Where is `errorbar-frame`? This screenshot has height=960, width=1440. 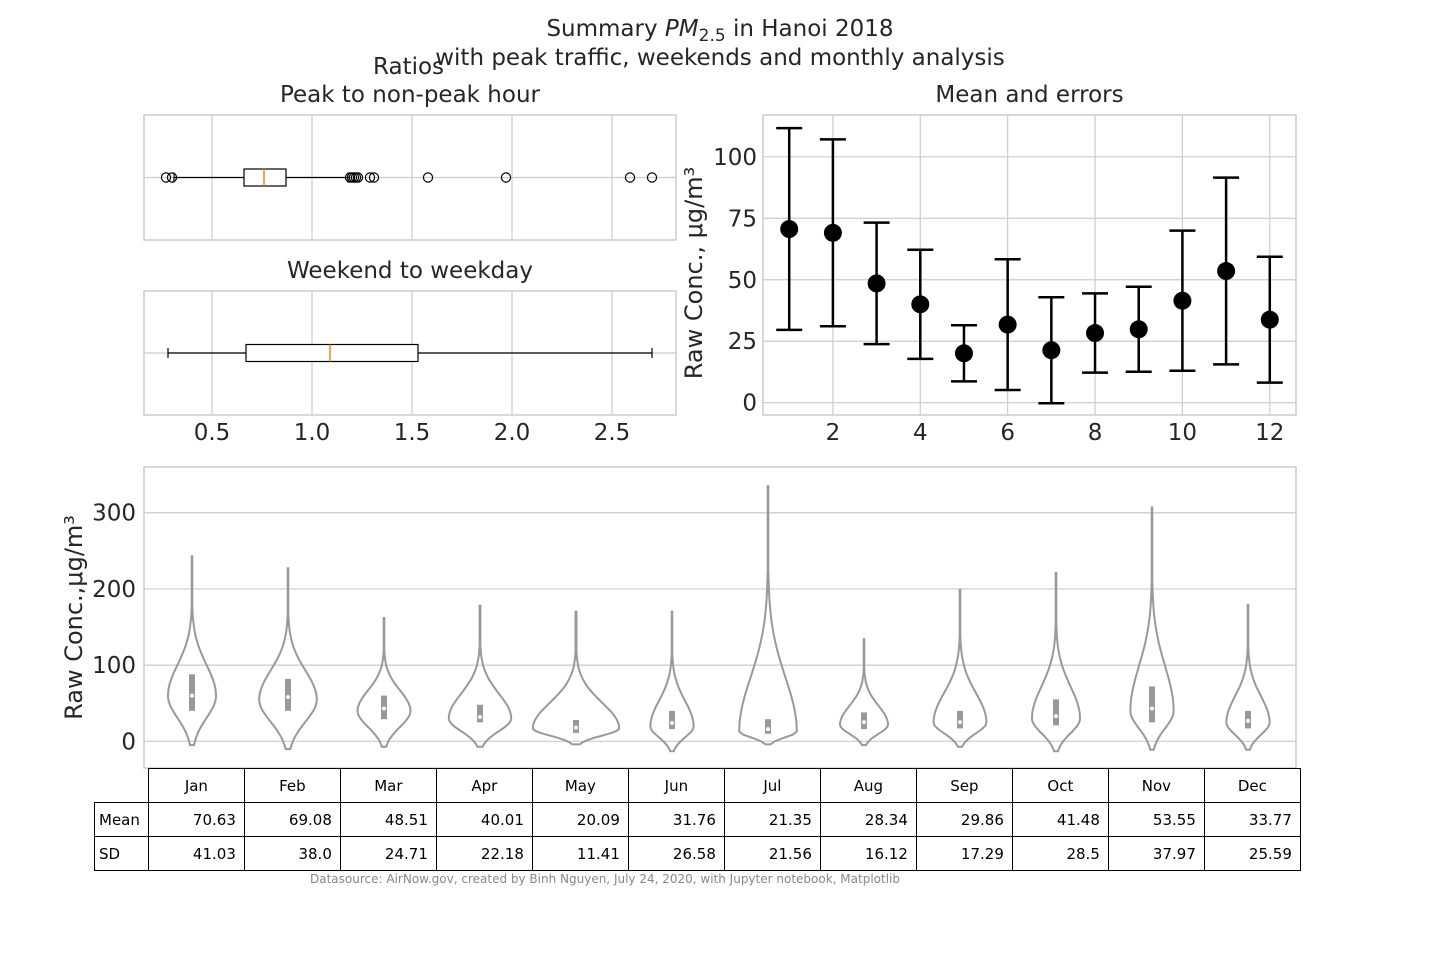 errorbar-frame is located at coordinates (1029, 265).